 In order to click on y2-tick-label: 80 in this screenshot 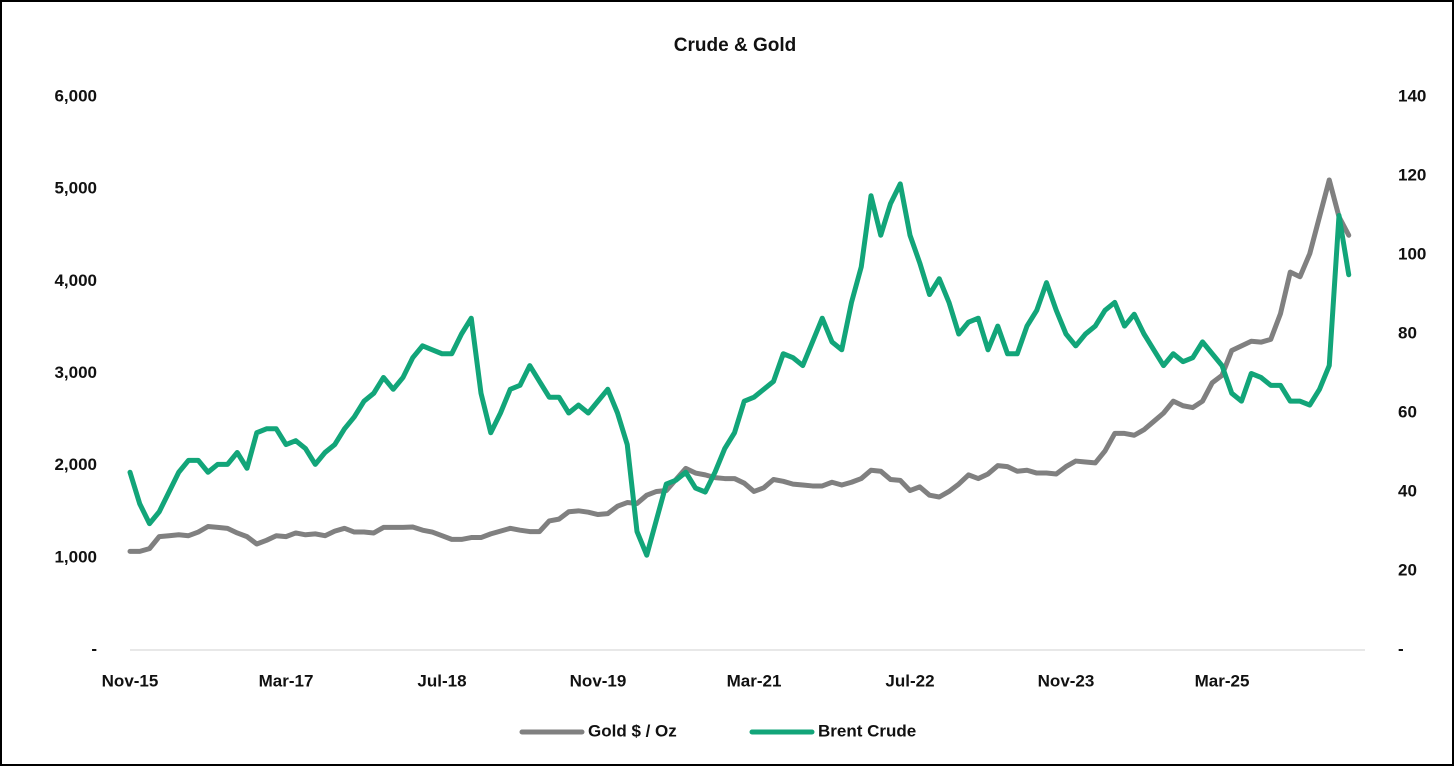, I will do `click(1407, 332)`.